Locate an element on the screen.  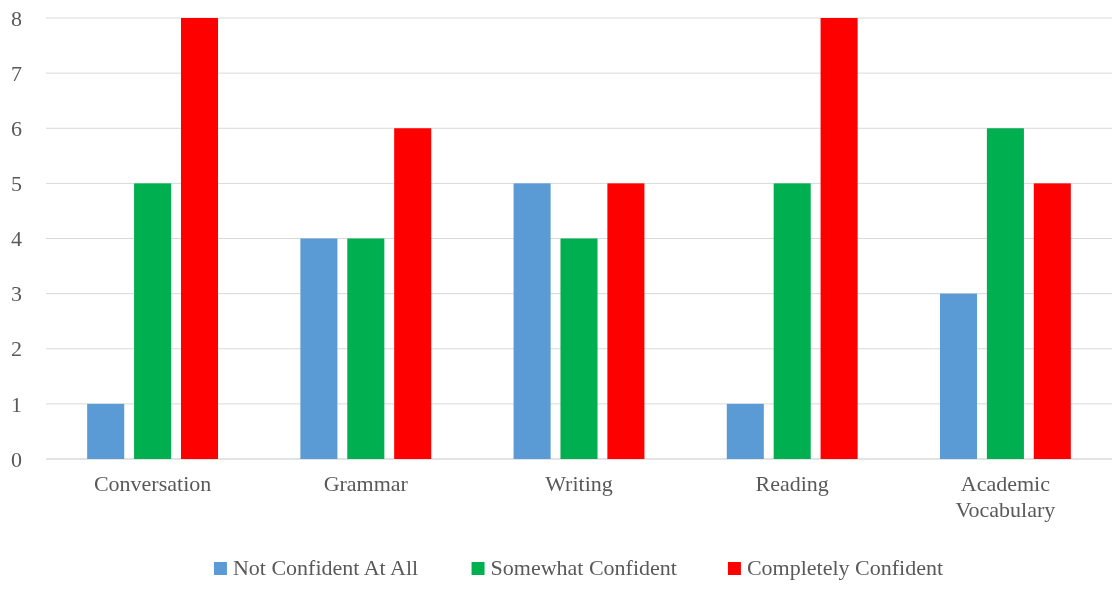
y-tick-label: 3 is located at coordinates (16, 294).